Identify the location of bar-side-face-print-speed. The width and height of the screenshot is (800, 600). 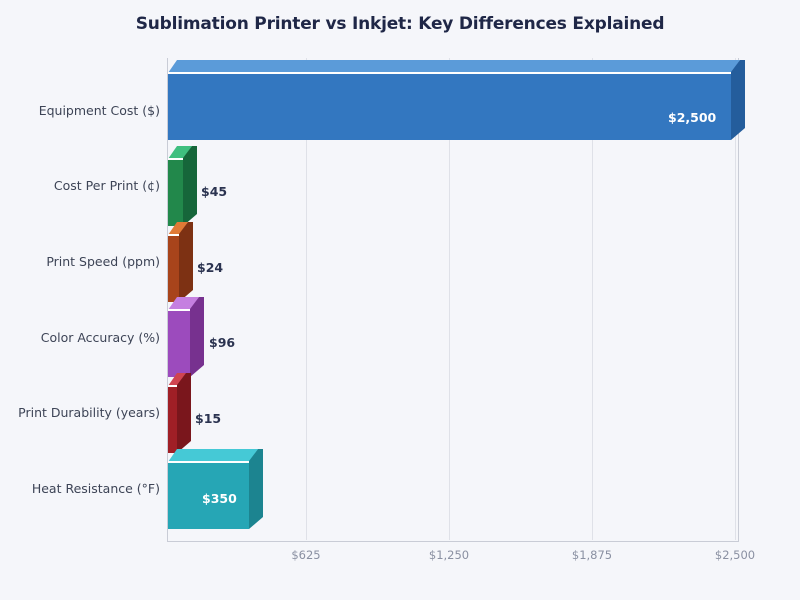
(186, 262).